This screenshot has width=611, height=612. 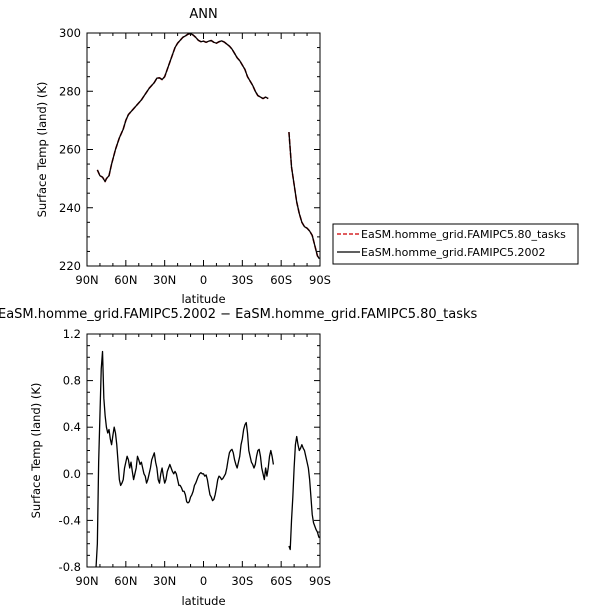 I want to click on y-tick-label: 0.8, so click(x=72, y=381).